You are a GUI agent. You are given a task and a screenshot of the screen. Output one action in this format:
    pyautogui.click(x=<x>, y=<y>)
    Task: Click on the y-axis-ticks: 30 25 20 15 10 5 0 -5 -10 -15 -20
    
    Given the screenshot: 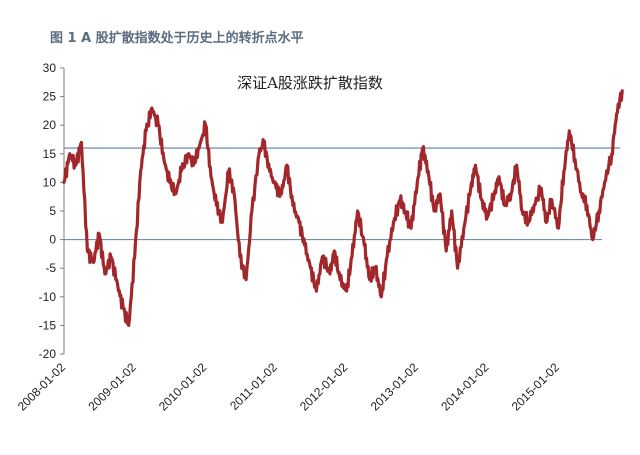 What is the action you would take?
    pyautogui.click(x=51, y=211)
    